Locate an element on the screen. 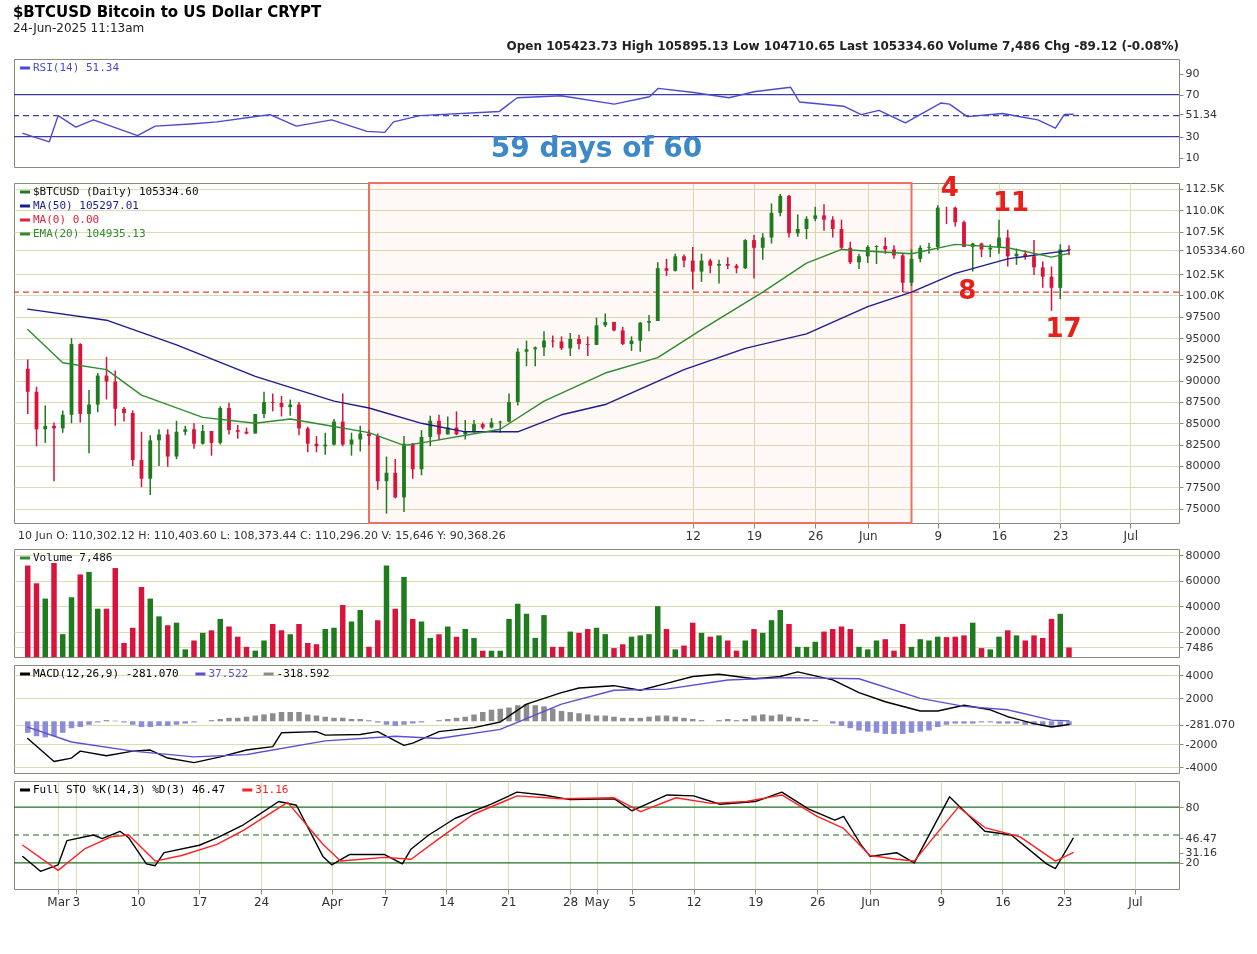  legend-label: 37.522 is located at coordinates (228, 673).